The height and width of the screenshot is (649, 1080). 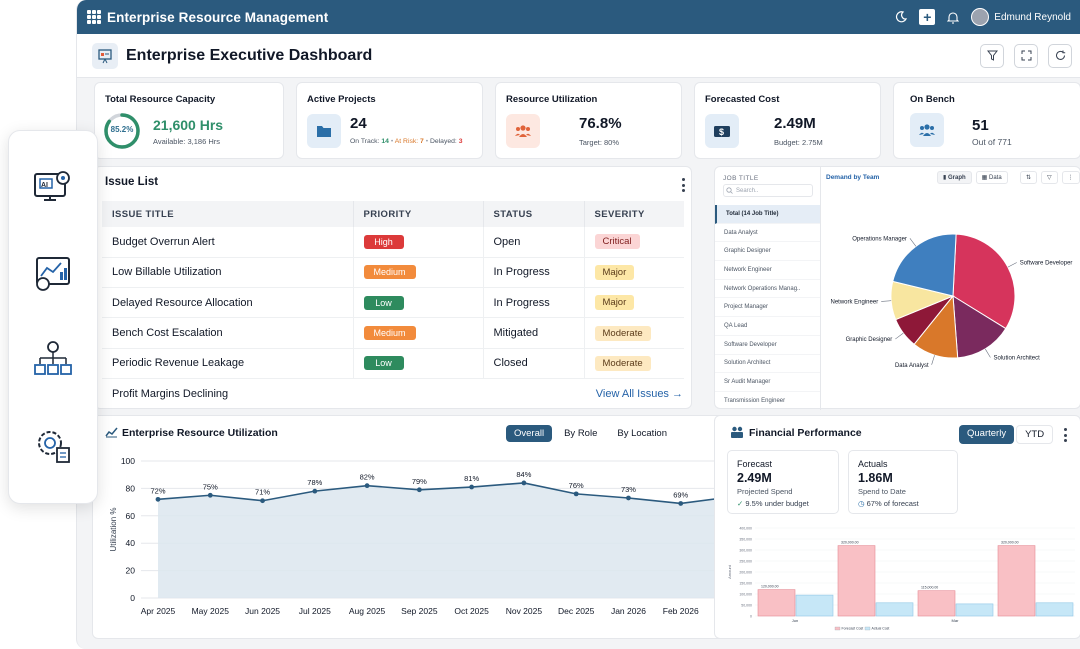 What do you see at coordinates (767, 401) in the screenshot?
I see `job-item: Transmission Engineer` at bounding box center [767, 401].